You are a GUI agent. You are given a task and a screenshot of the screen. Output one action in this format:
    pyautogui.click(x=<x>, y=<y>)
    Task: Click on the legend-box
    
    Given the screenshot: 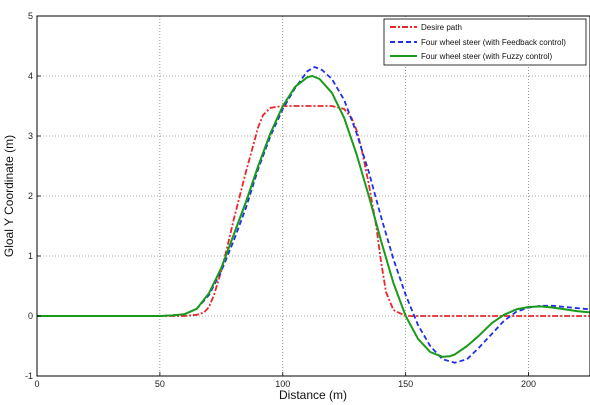 What is the action you would take?
    pyautogui.click(x=485, y=42)
    